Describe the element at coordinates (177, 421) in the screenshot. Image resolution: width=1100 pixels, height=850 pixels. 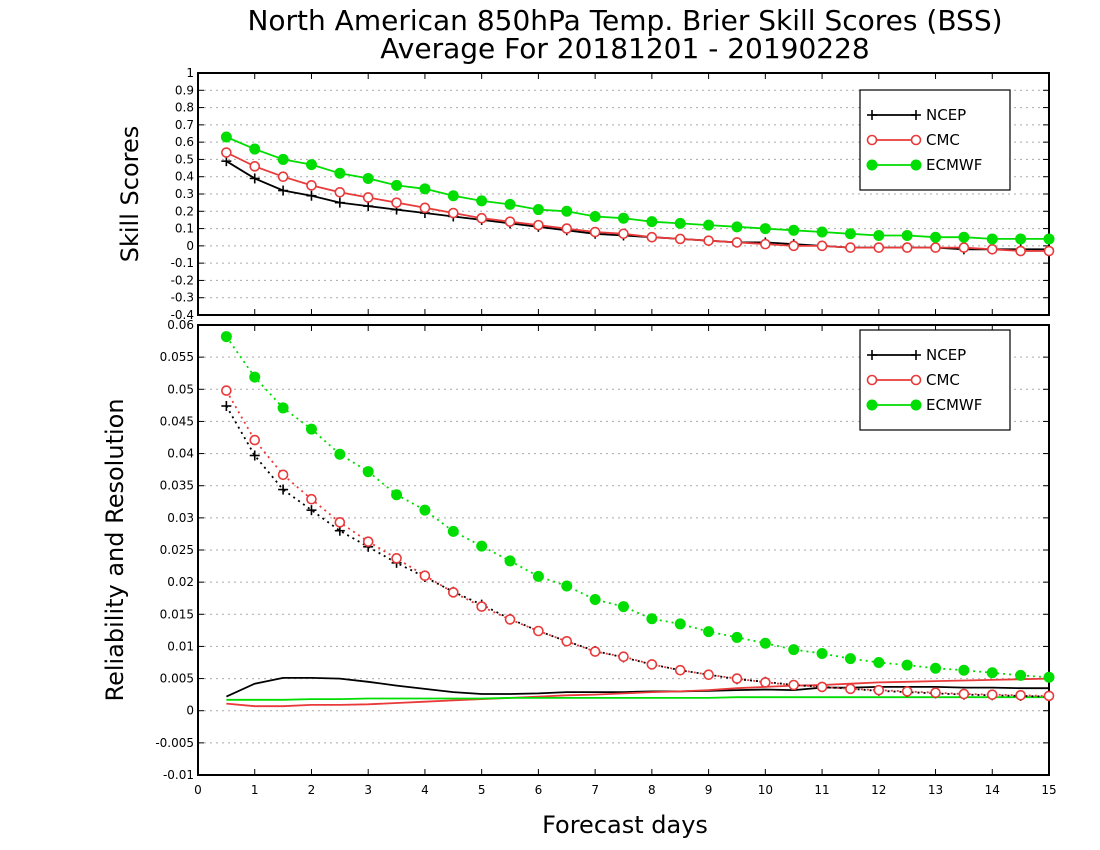
I see `y-tick-label: 0.045` at that location.